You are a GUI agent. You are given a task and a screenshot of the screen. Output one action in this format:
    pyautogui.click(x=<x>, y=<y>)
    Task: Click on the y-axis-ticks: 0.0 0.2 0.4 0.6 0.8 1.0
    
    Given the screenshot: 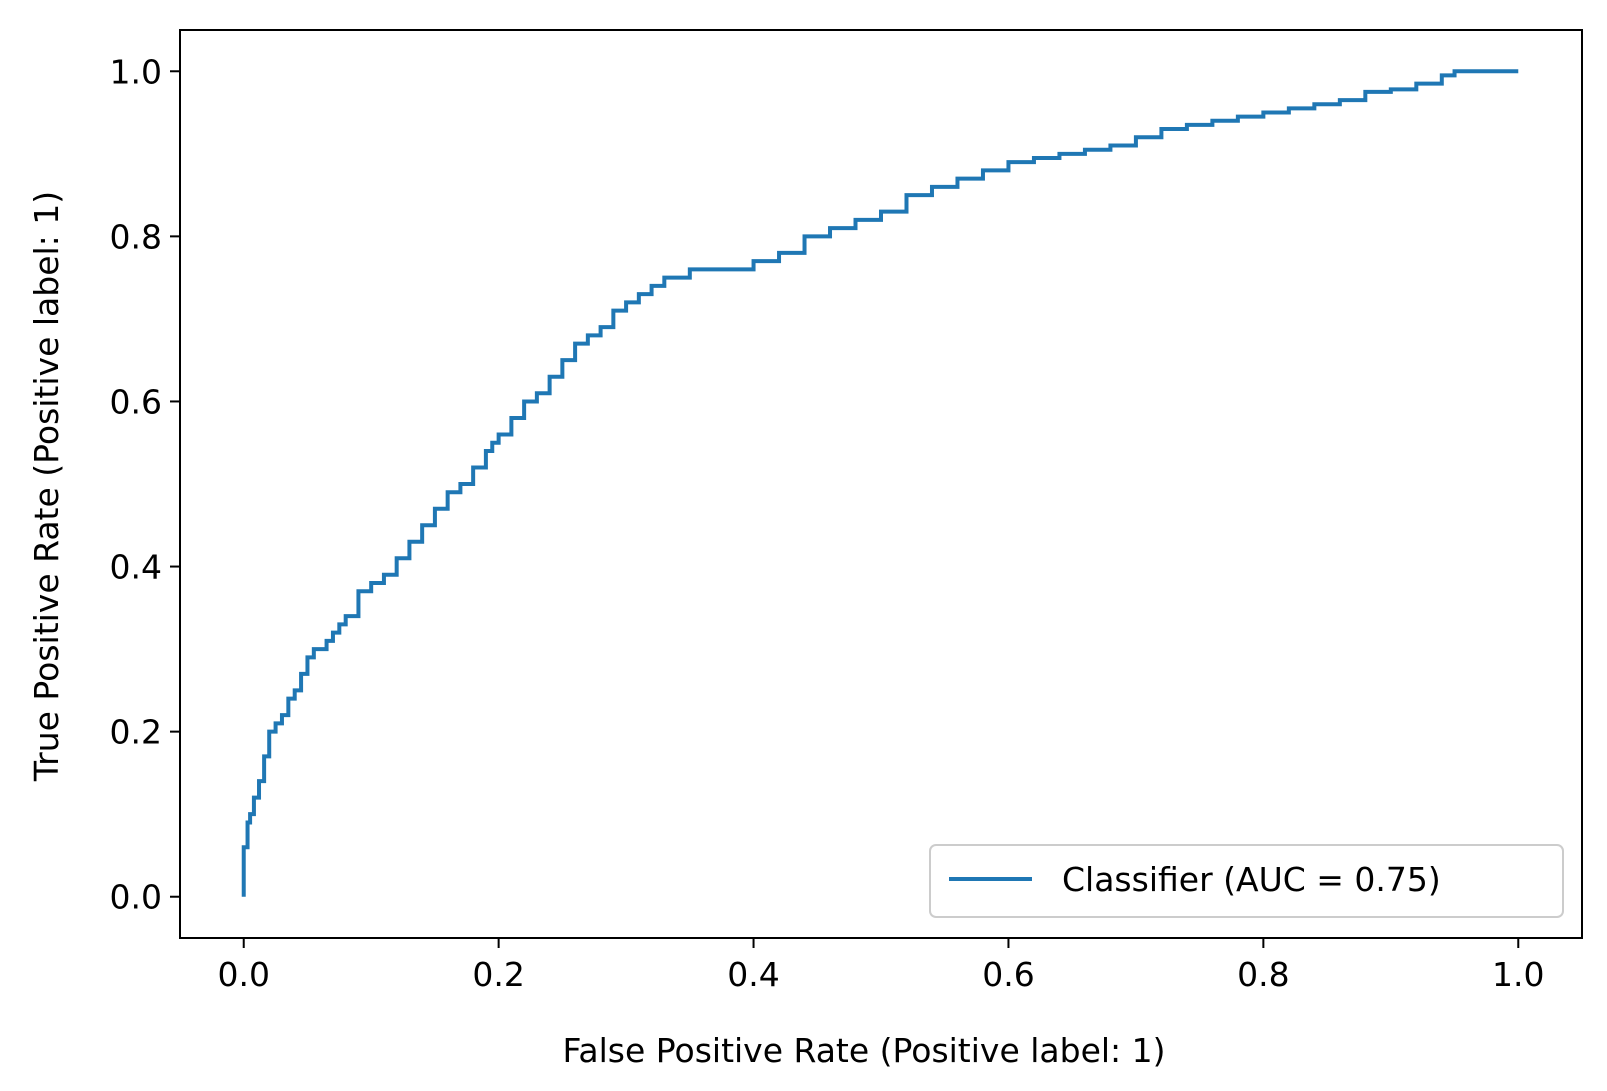 What is the action you would take?
    pyautogui.click(x=145, y=484)
    